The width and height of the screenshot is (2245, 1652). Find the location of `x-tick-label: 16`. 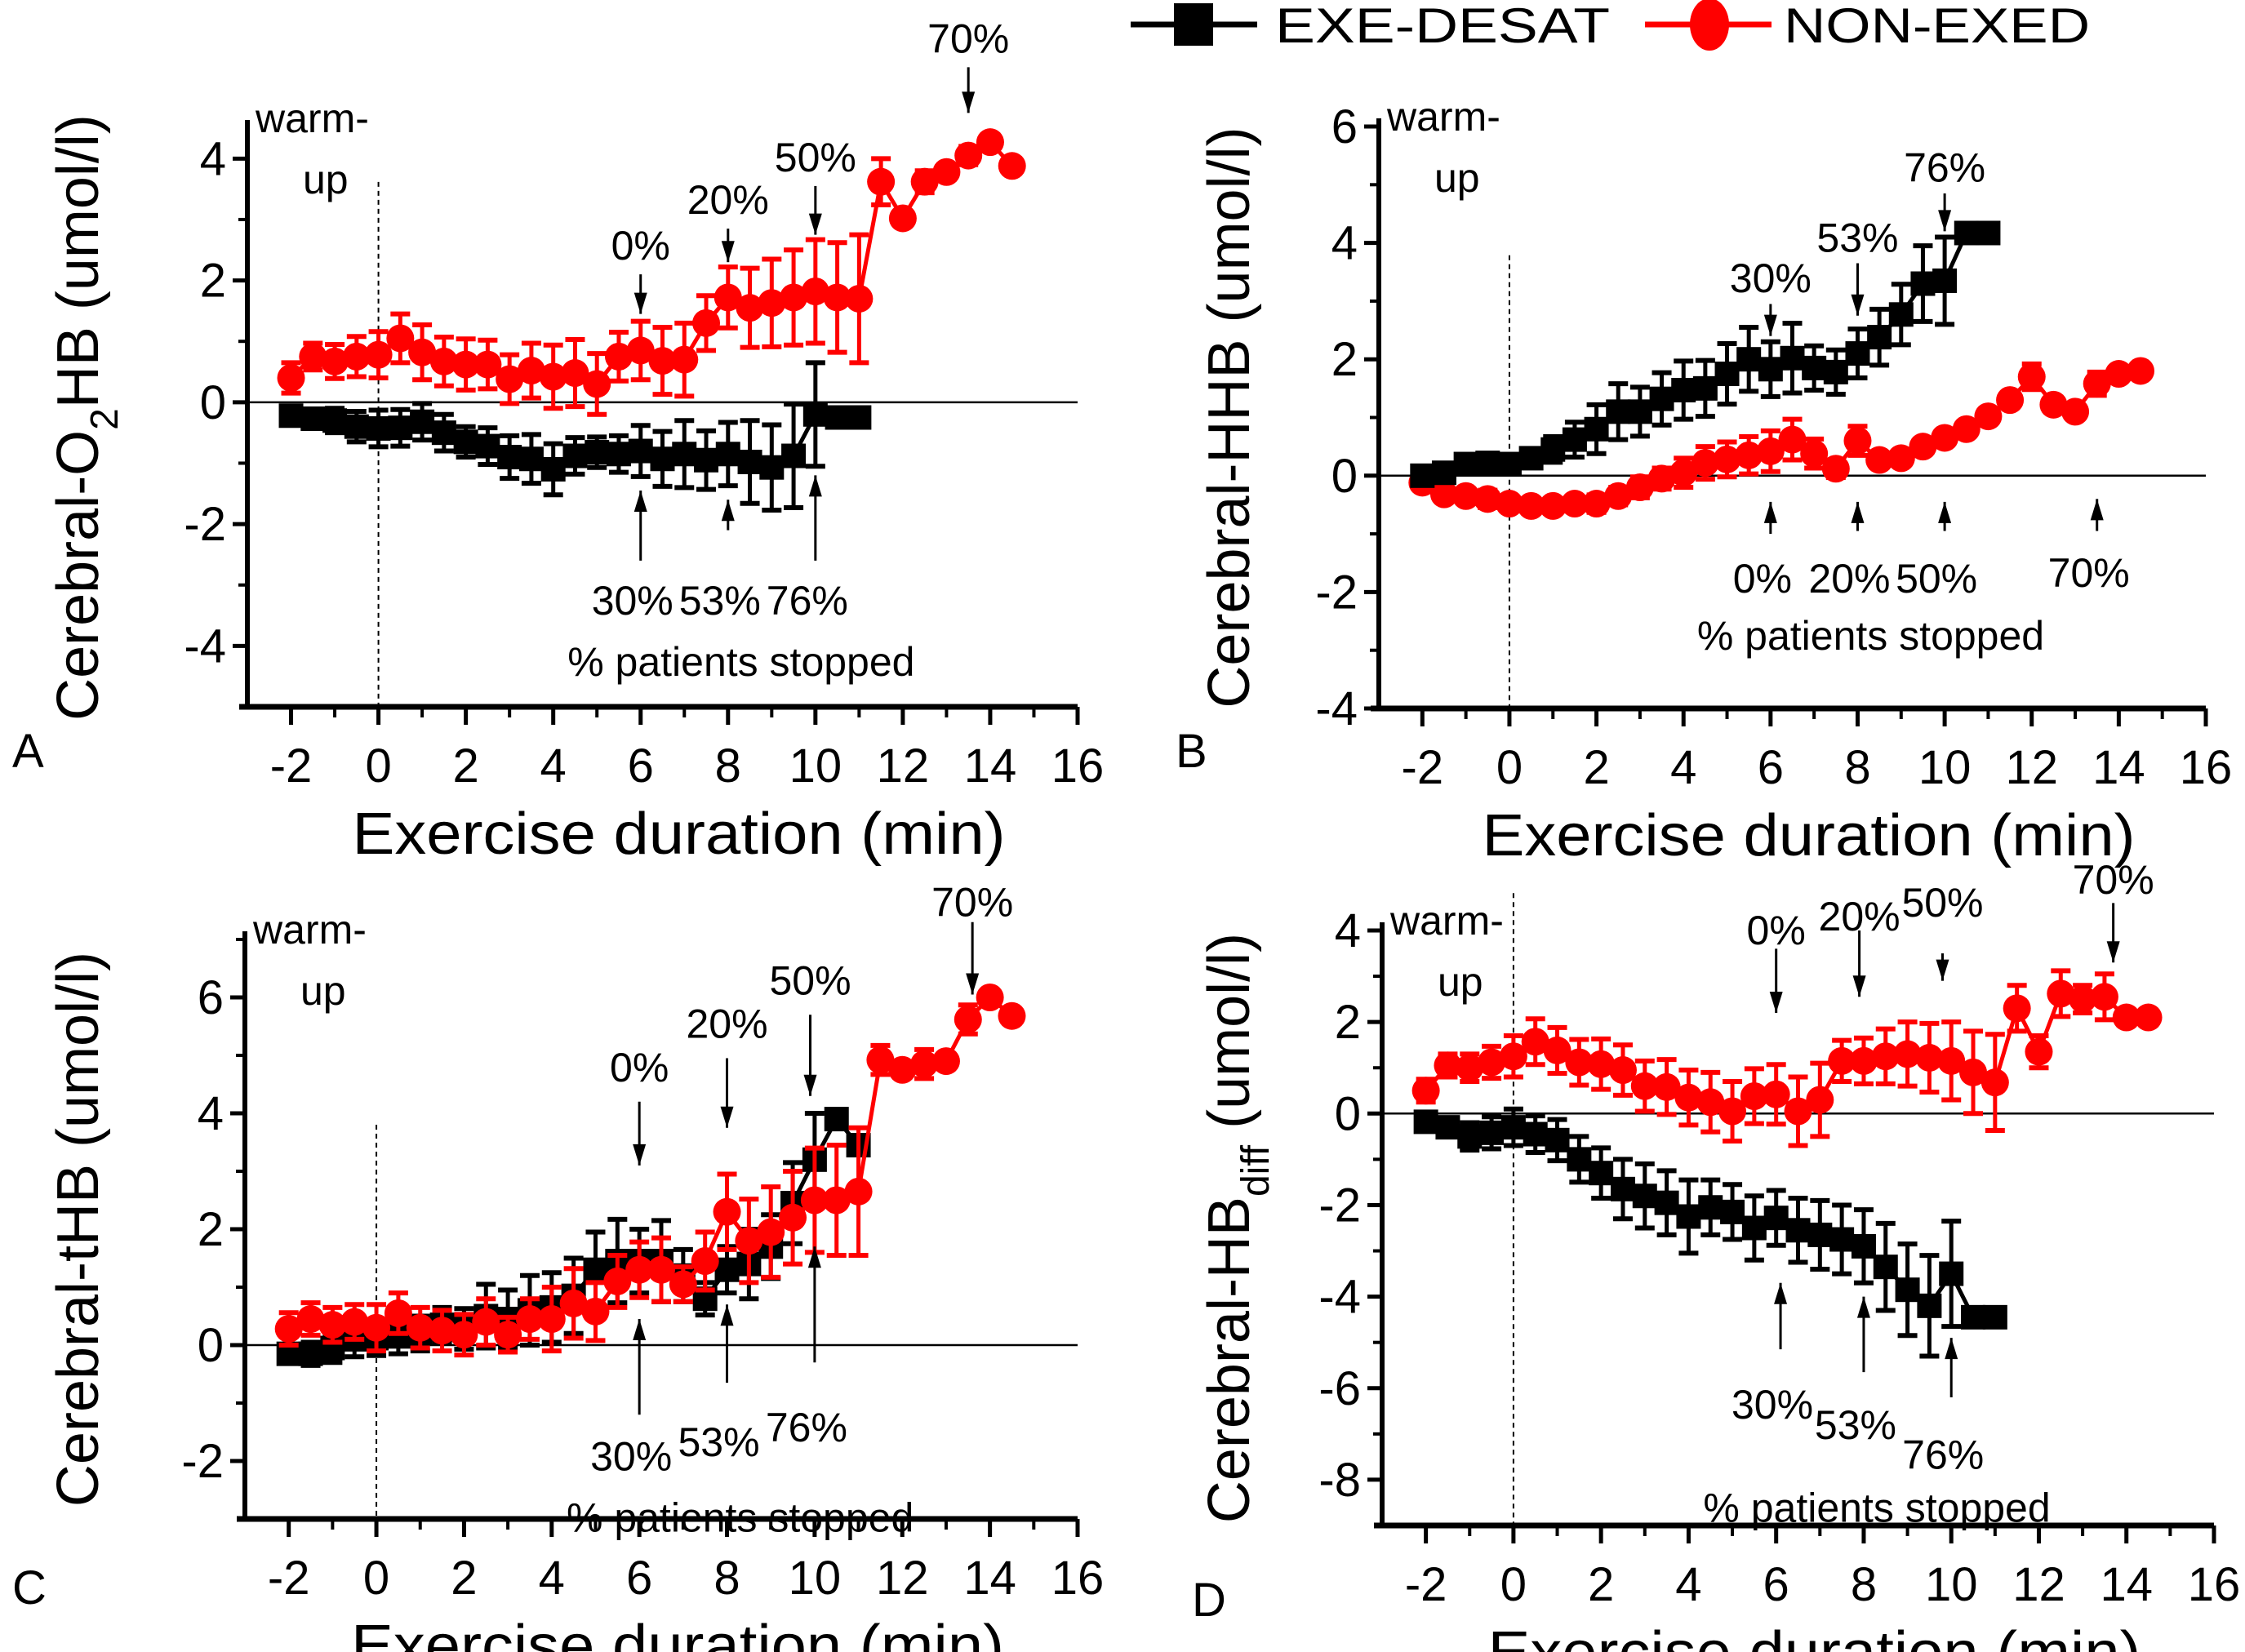

x-tick-label: 16 is located at coordinates (2206, 767).